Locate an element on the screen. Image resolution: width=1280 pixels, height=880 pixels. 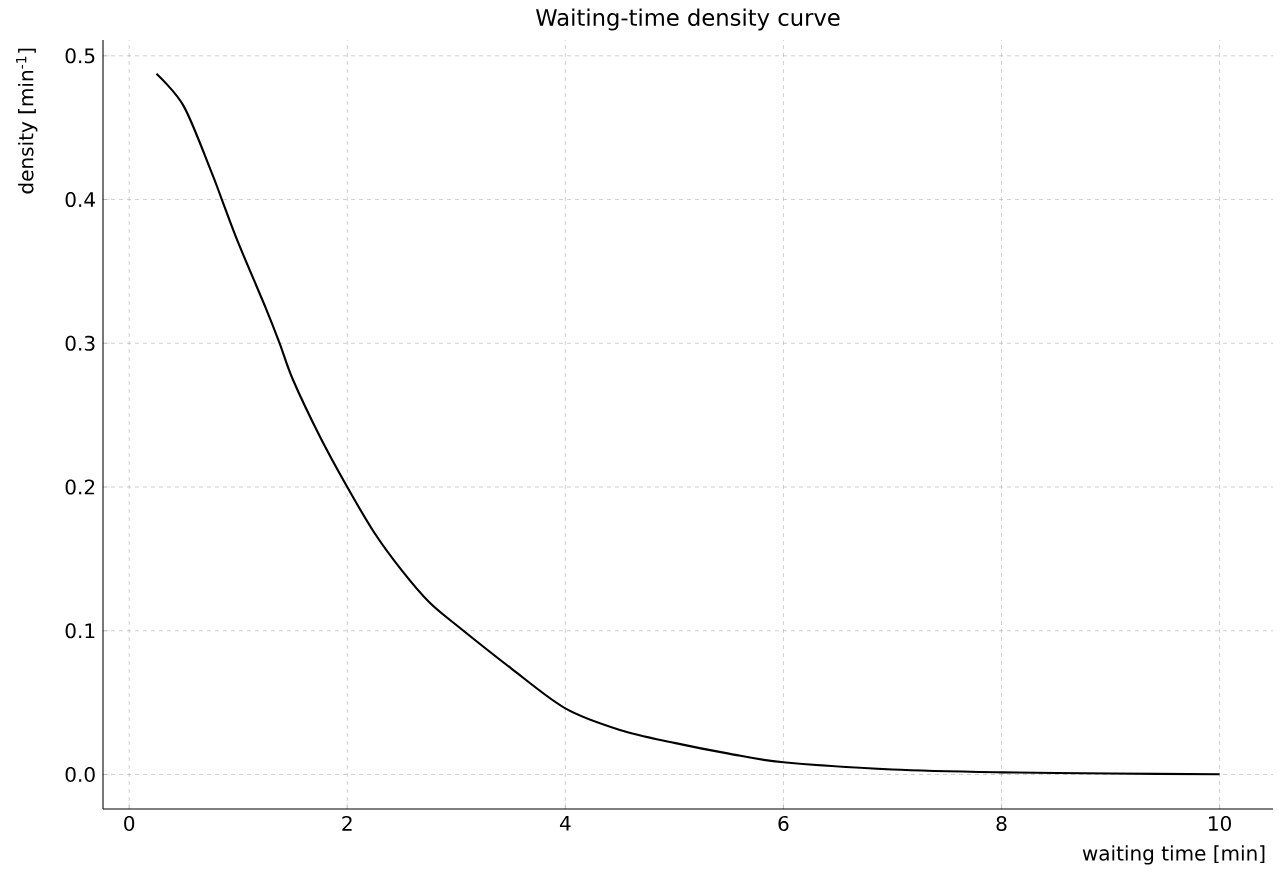
x-tick-label: 8 is located at coordinates (1001, 823).